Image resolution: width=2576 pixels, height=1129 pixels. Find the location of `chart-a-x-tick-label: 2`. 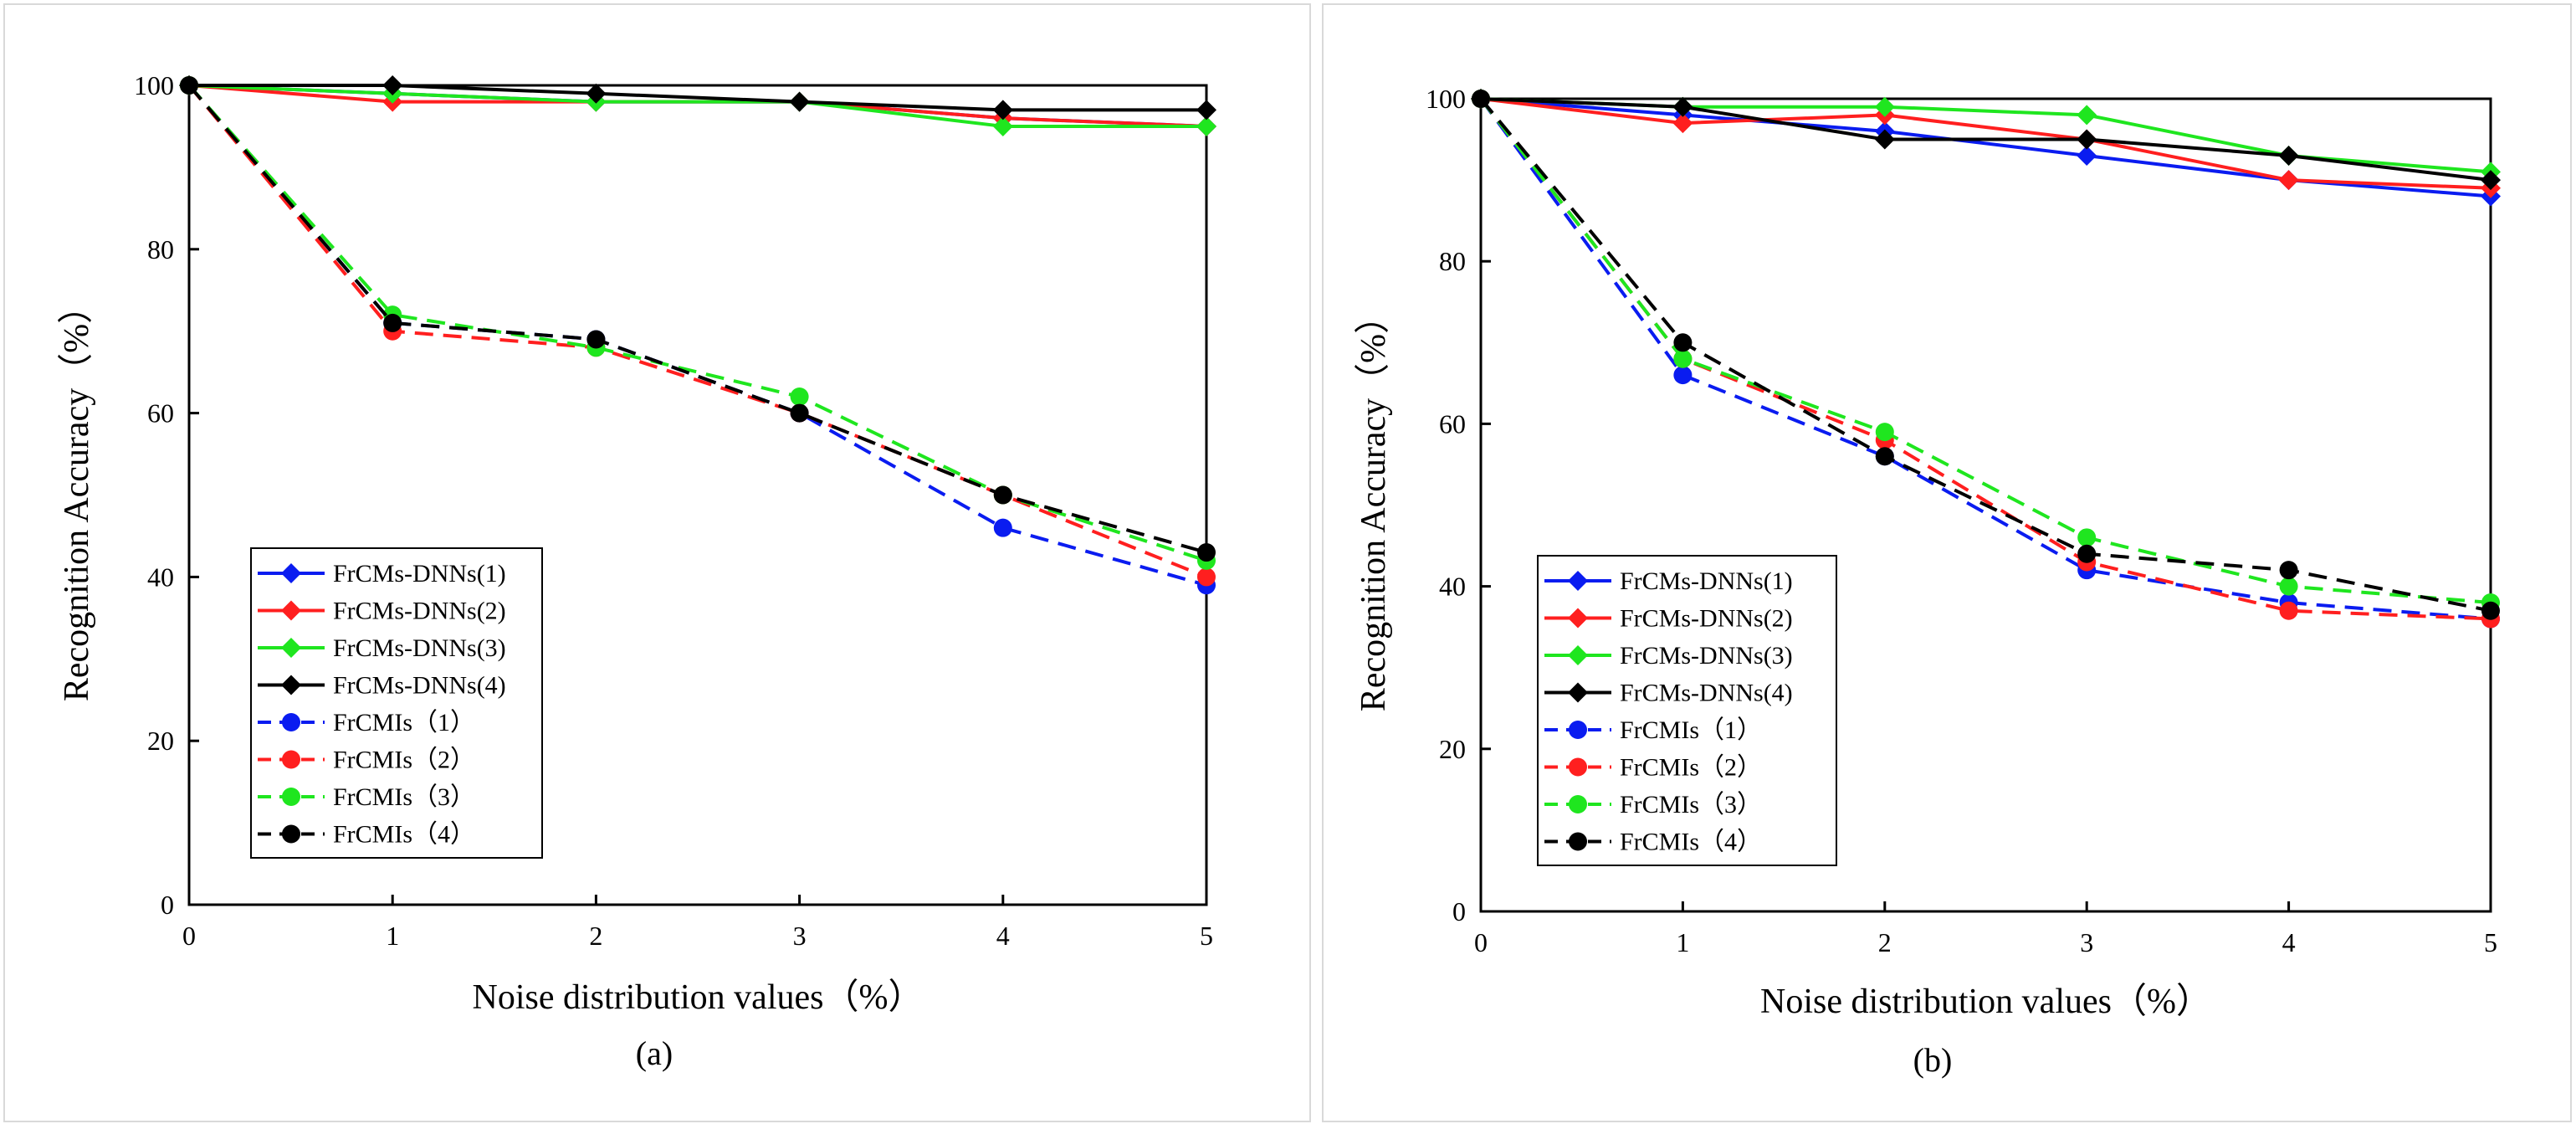

chart-a-x-tick-label: 2 is located at coordinates (596, 936).